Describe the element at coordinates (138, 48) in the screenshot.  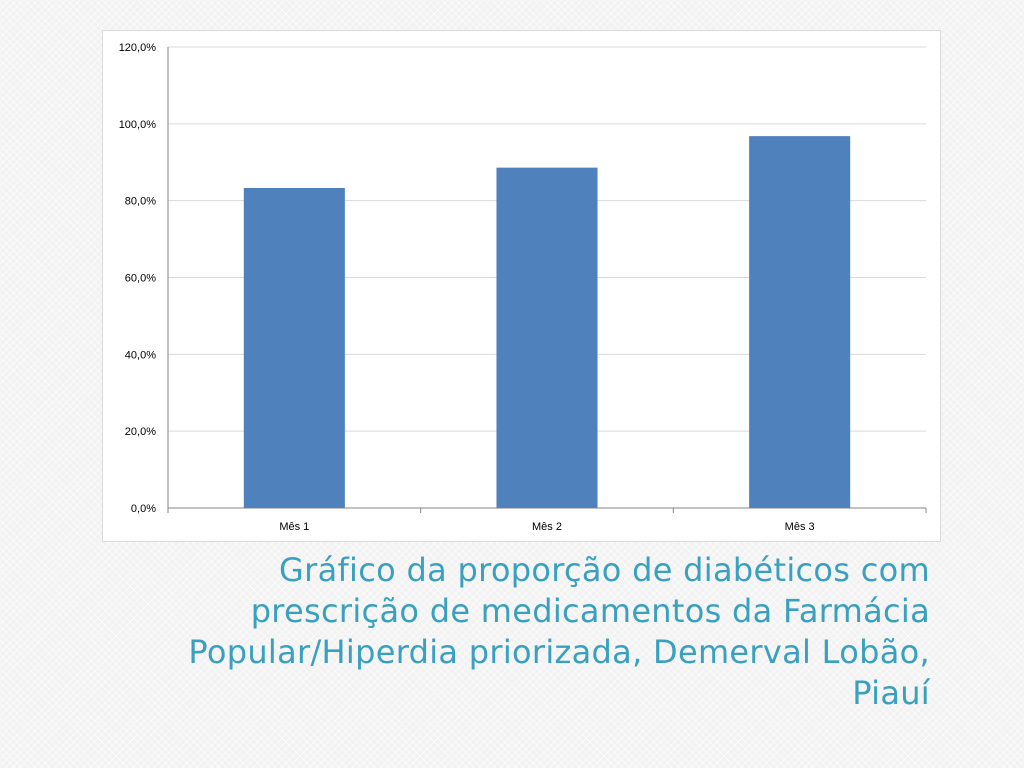
I see `y-tick-label: 120,0%` at that location.